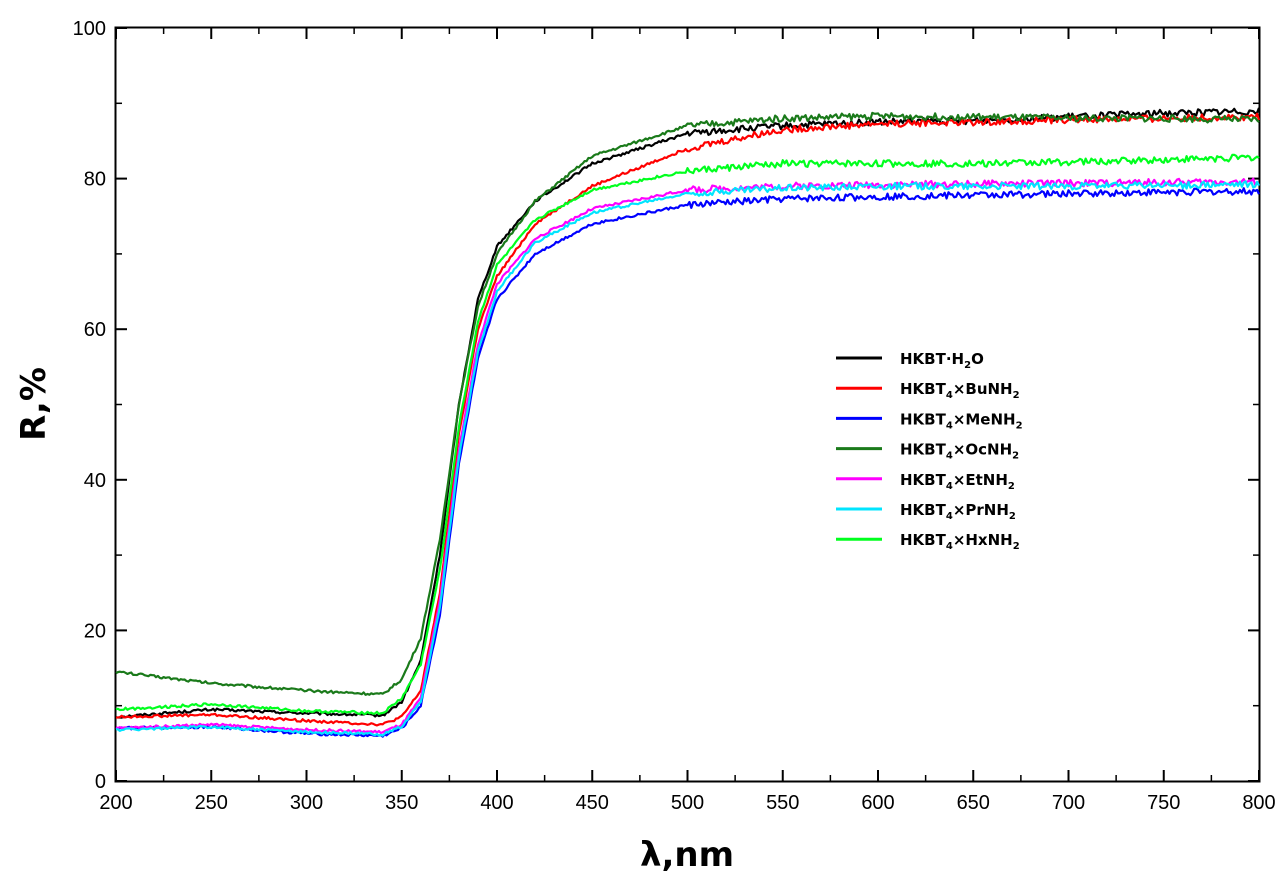 The height and width of the screenshot is (875, 1285). I want to click on x-tick-label: 500, so click(687, 803).